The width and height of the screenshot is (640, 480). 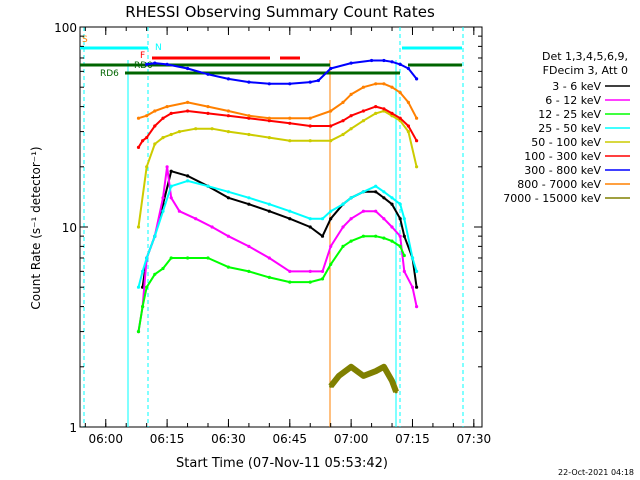 I want to click on flag-annotation: S, so click(x=85, y=40).